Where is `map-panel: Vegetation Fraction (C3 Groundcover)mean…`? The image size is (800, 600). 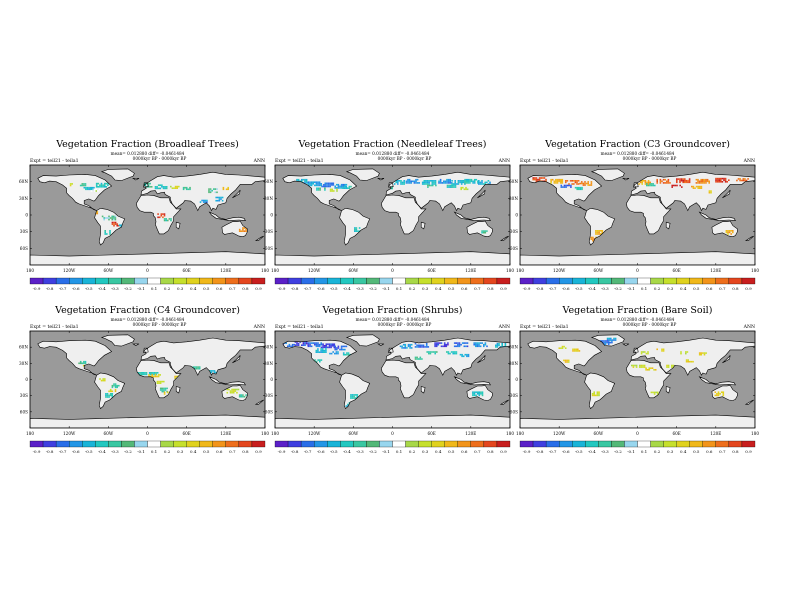
map-panel: Vegetation Fraction (C3 Groundcover)mean… is located at coordinates (634, 215).